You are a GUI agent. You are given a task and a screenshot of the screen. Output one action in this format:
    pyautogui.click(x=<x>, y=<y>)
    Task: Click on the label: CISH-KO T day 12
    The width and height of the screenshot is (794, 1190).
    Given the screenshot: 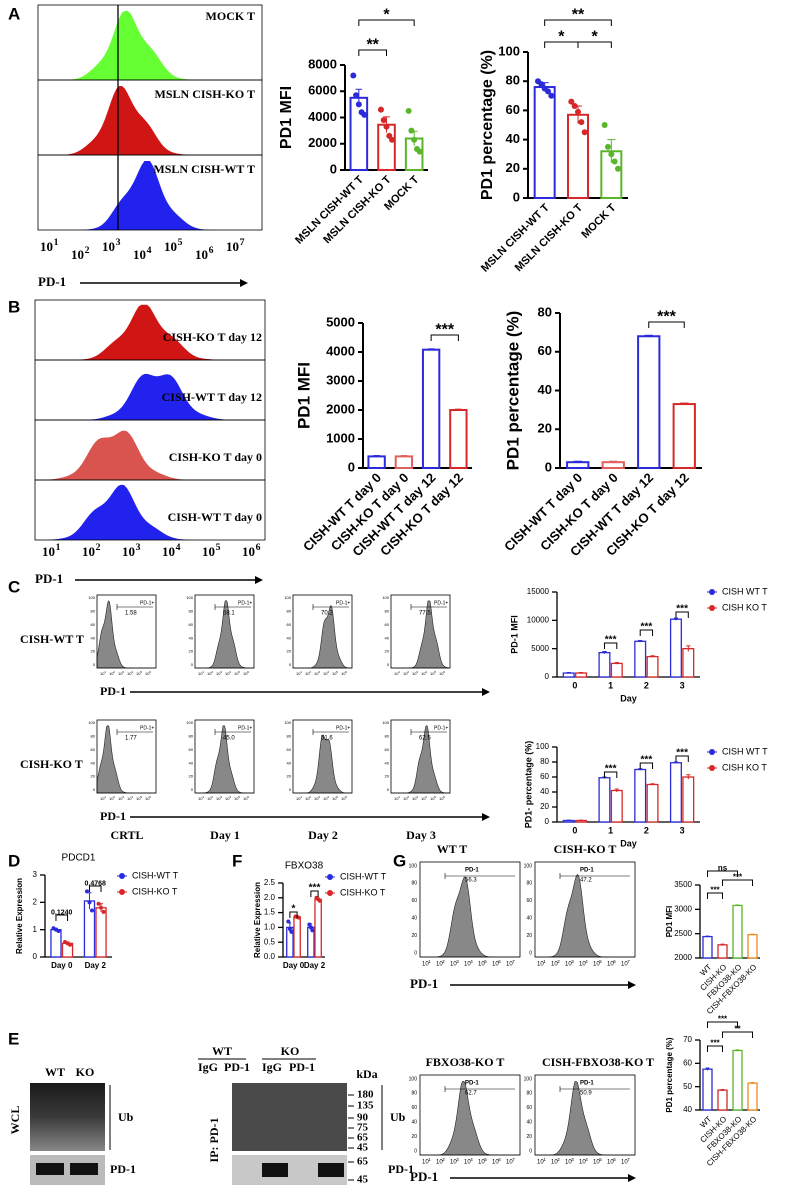 What is the action you would take?
    pyautogui.click(x=212, y=337)
    